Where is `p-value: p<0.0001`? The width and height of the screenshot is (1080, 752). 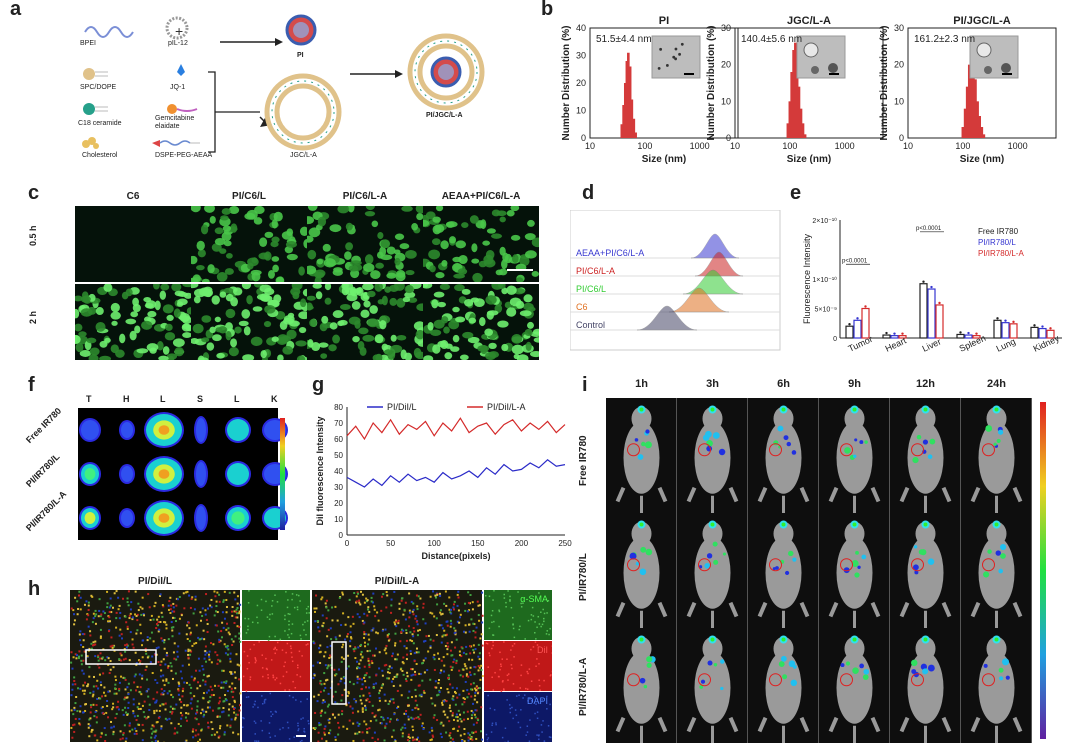
p-value: p<0.0001 is located at coordinates (929, 229).